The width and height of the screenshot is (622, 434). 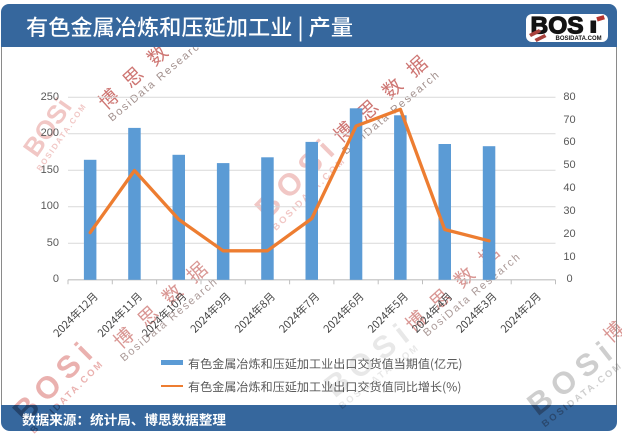 I want to click on svg-text: BOS, so click(x=557, y=27).